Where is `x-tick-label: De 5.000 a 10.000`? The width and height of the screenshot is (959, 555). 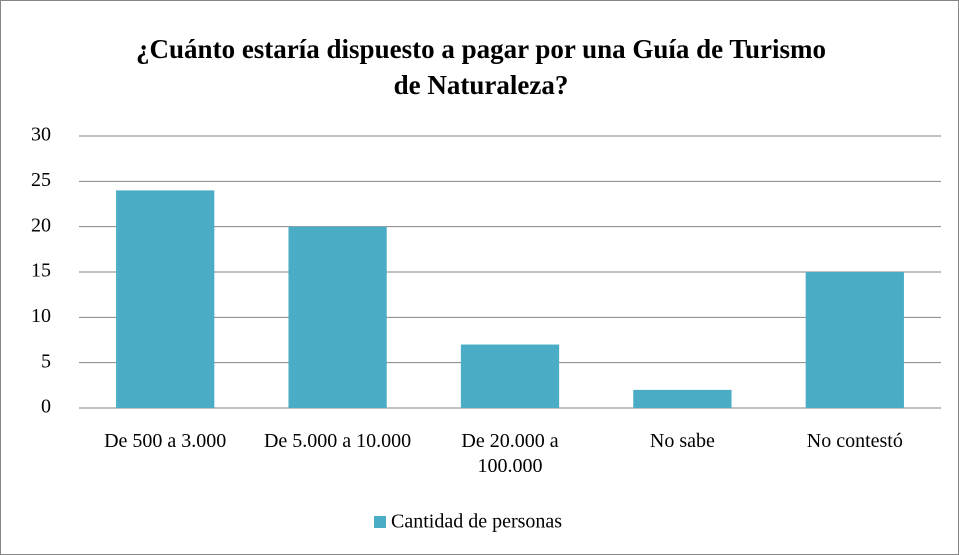
x-tick-label: De 5.000 a 10.000 is located at coordinates (337, 441).